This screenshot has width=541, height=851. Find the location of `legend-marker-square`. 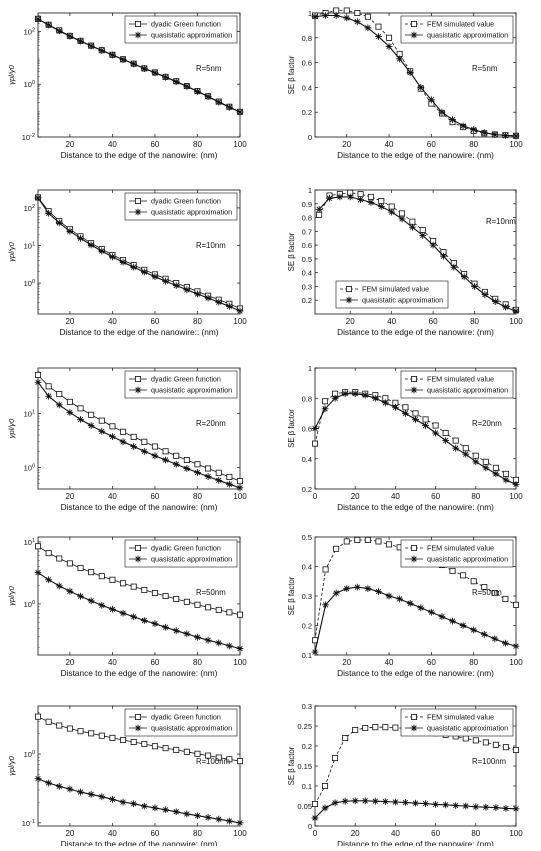

legend-marker-square is located at coordinates (137, 548).